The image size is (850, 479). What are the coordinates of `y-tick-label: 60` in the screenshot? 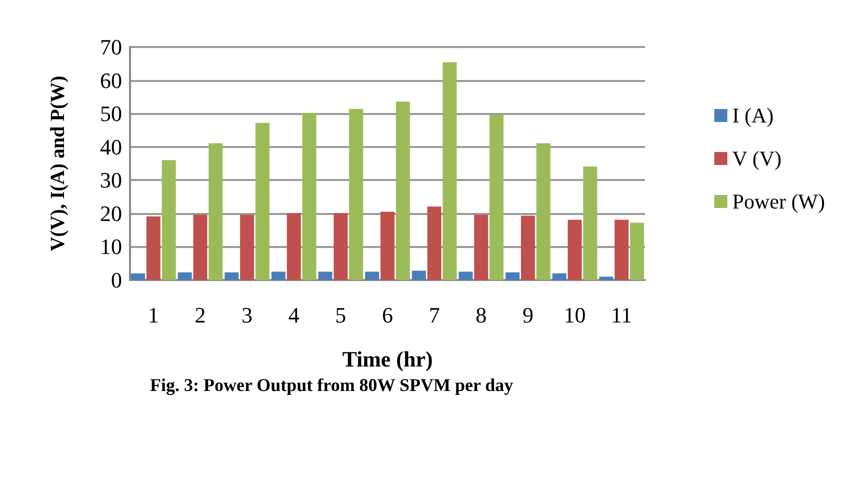 It's located at (111, 80).